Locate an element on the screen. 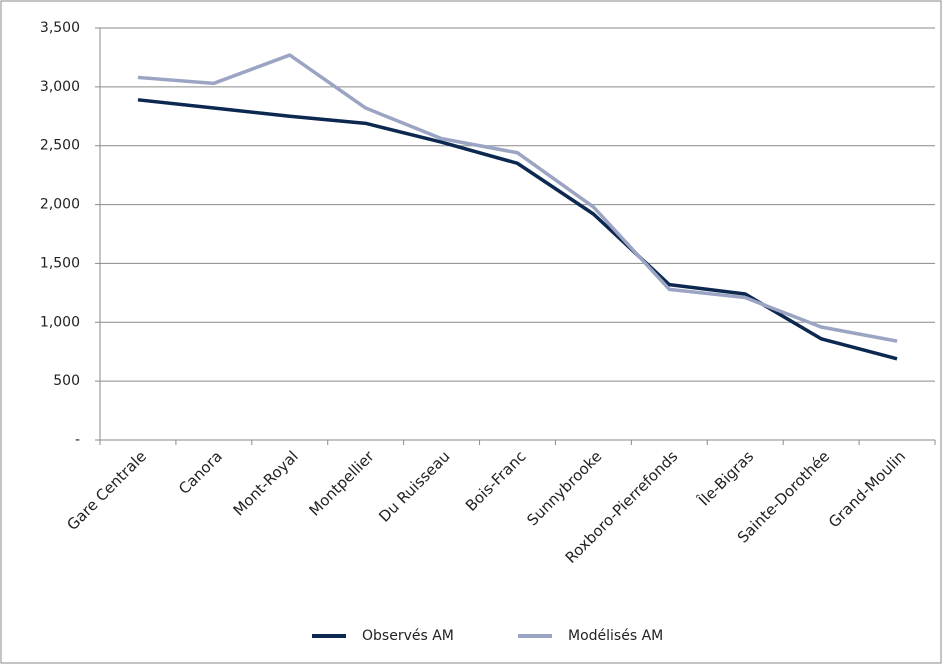  legend-label: Modélisés AM is located at coordinates (615, 636).